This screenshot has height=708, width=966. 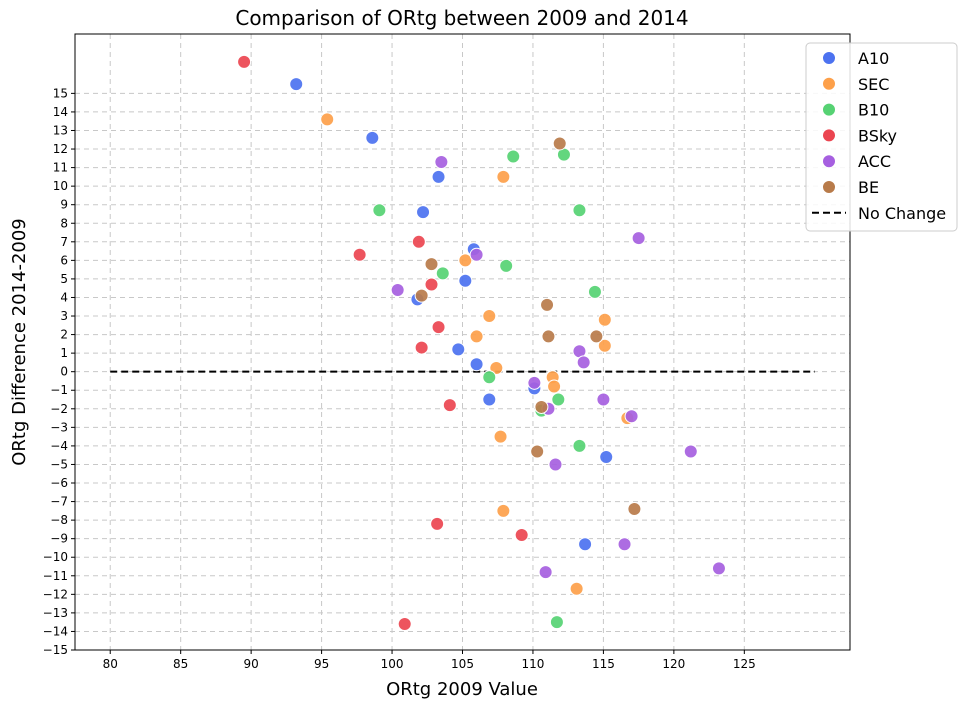 I want to click on y-tick-label: −5, so click(x=59, y=464).